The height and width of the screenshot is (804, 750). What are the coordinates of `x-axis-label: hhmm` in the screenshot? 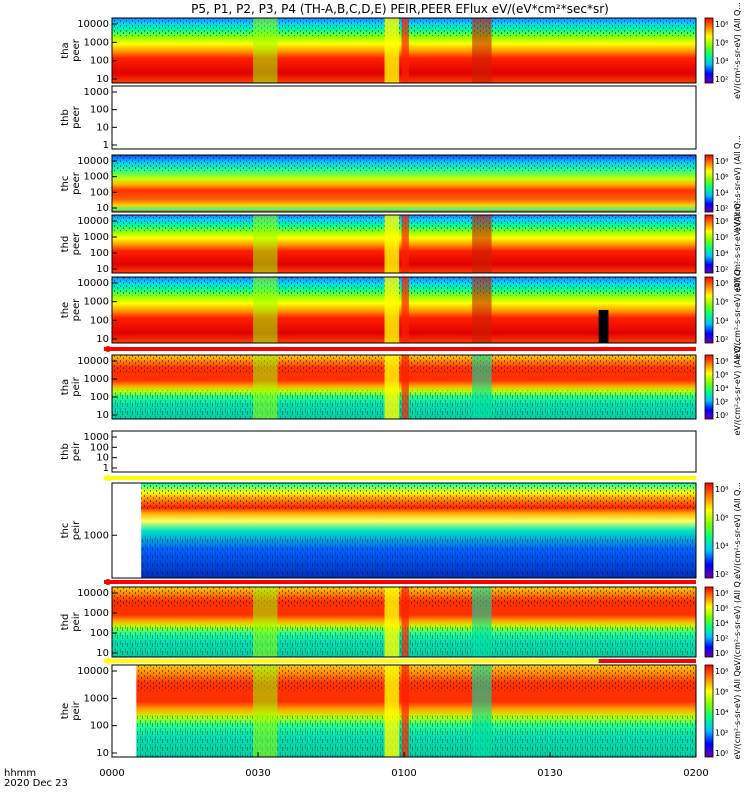 It's located at (20, 773).